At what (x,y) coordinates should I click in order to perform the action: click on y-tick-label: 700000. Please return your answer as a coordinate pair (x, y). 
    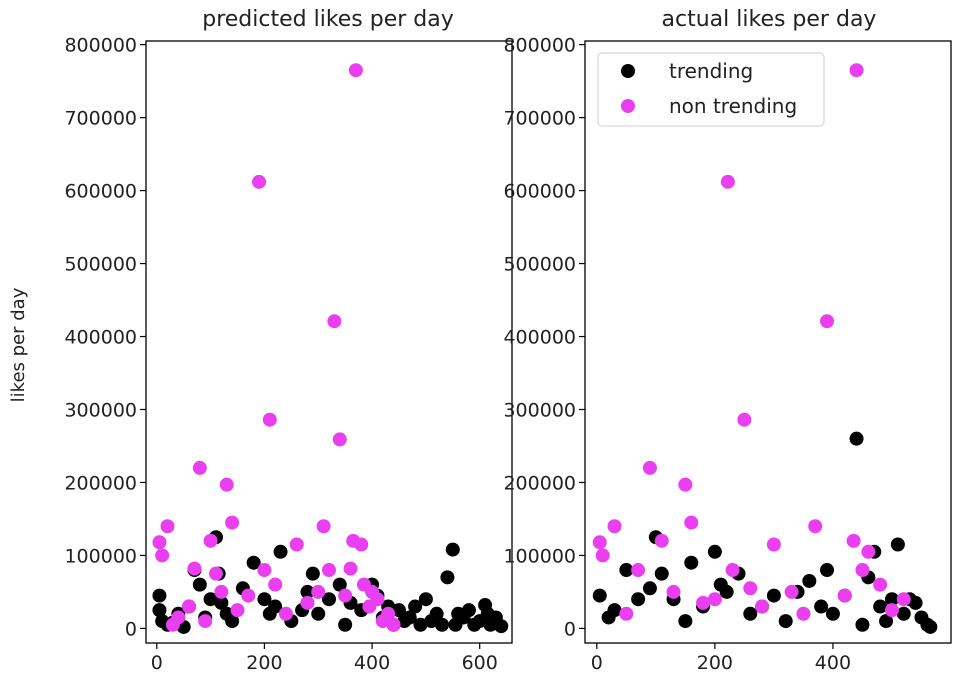
    Looking at the image, I should click on (100, 119).